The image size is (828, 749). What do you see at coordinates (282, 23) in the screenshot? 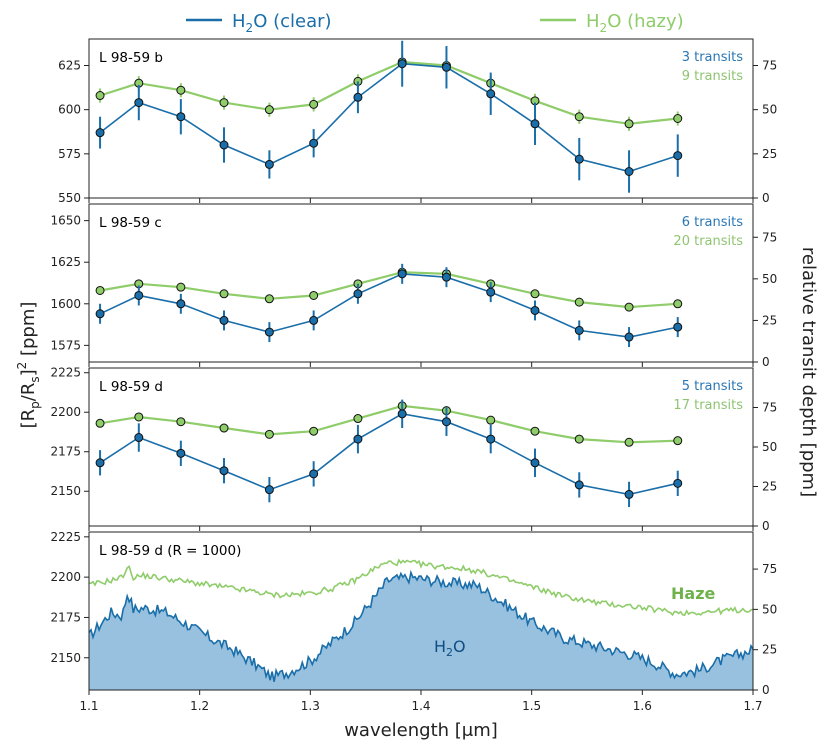
I see `legend-label-clear: H2O (clear)` at bounding box center [282, 23].